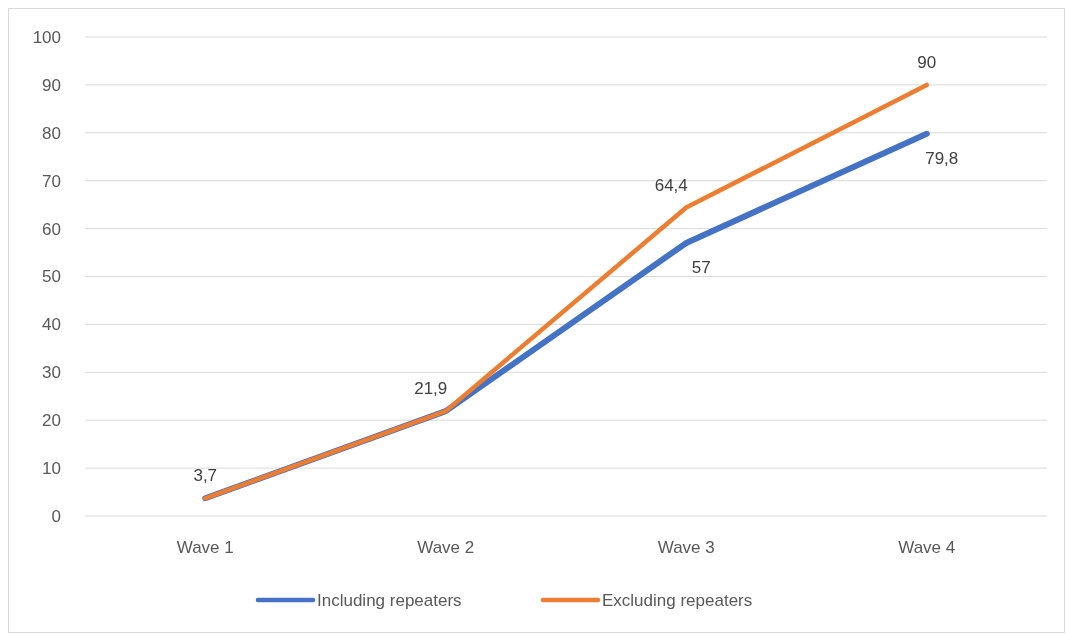 The height and width of the screenshot is (634, 1066). What do you see at coordinates (686, 547) in the screenshot?
I see `x-tick-label: Wave 3` at bounding box center [686, 547].